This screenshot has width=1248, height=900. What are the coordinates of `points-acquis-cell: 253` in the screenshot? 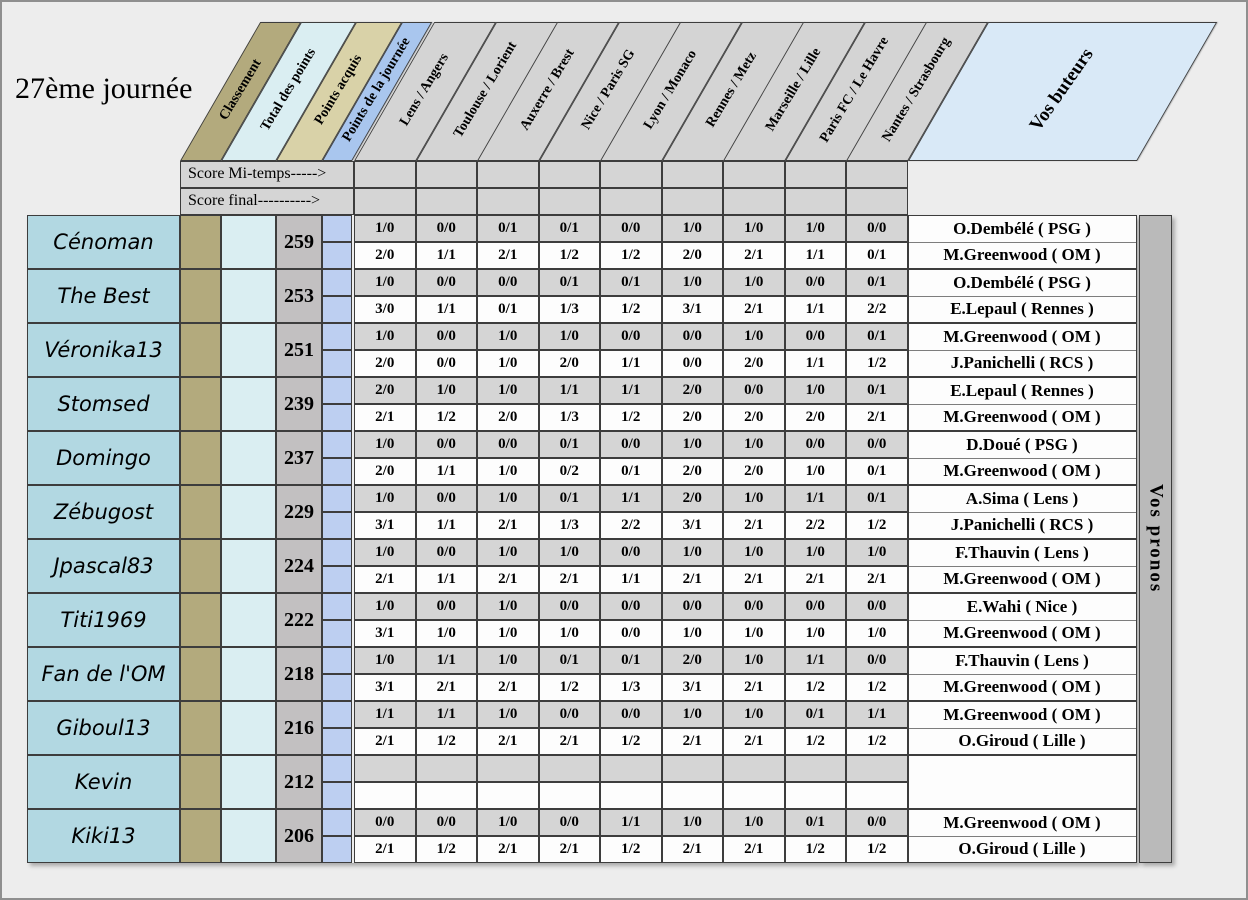 It's located at (299, 296).